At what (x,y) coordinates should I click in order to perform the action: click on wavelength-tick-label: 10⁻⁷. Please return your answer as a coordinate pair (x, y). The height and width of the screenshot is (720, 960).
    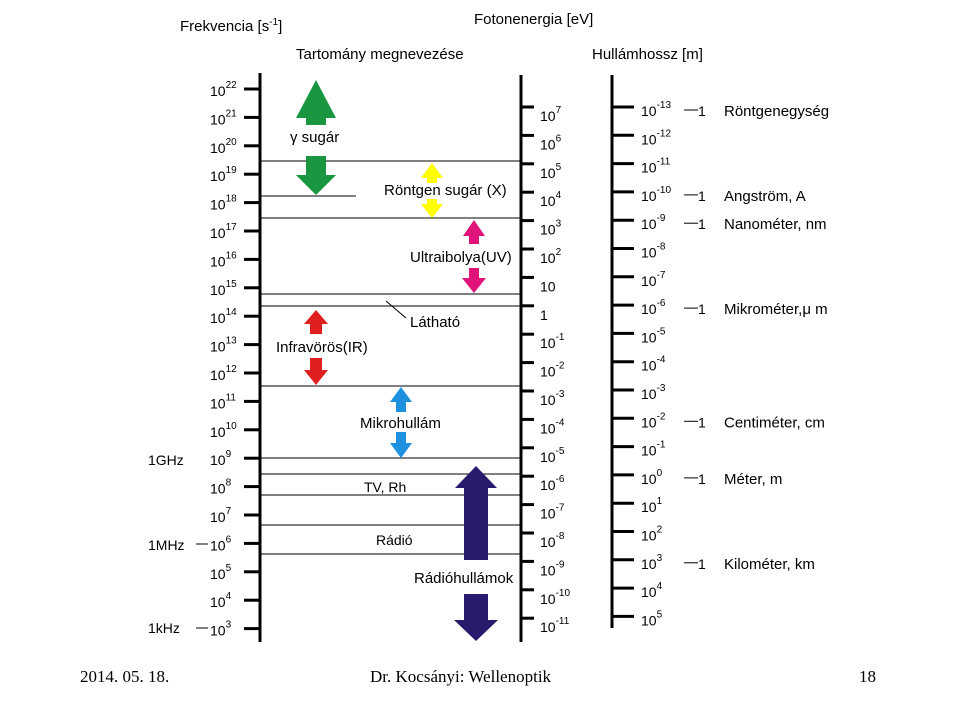
    Looking at the image, I should click on (653, 279).